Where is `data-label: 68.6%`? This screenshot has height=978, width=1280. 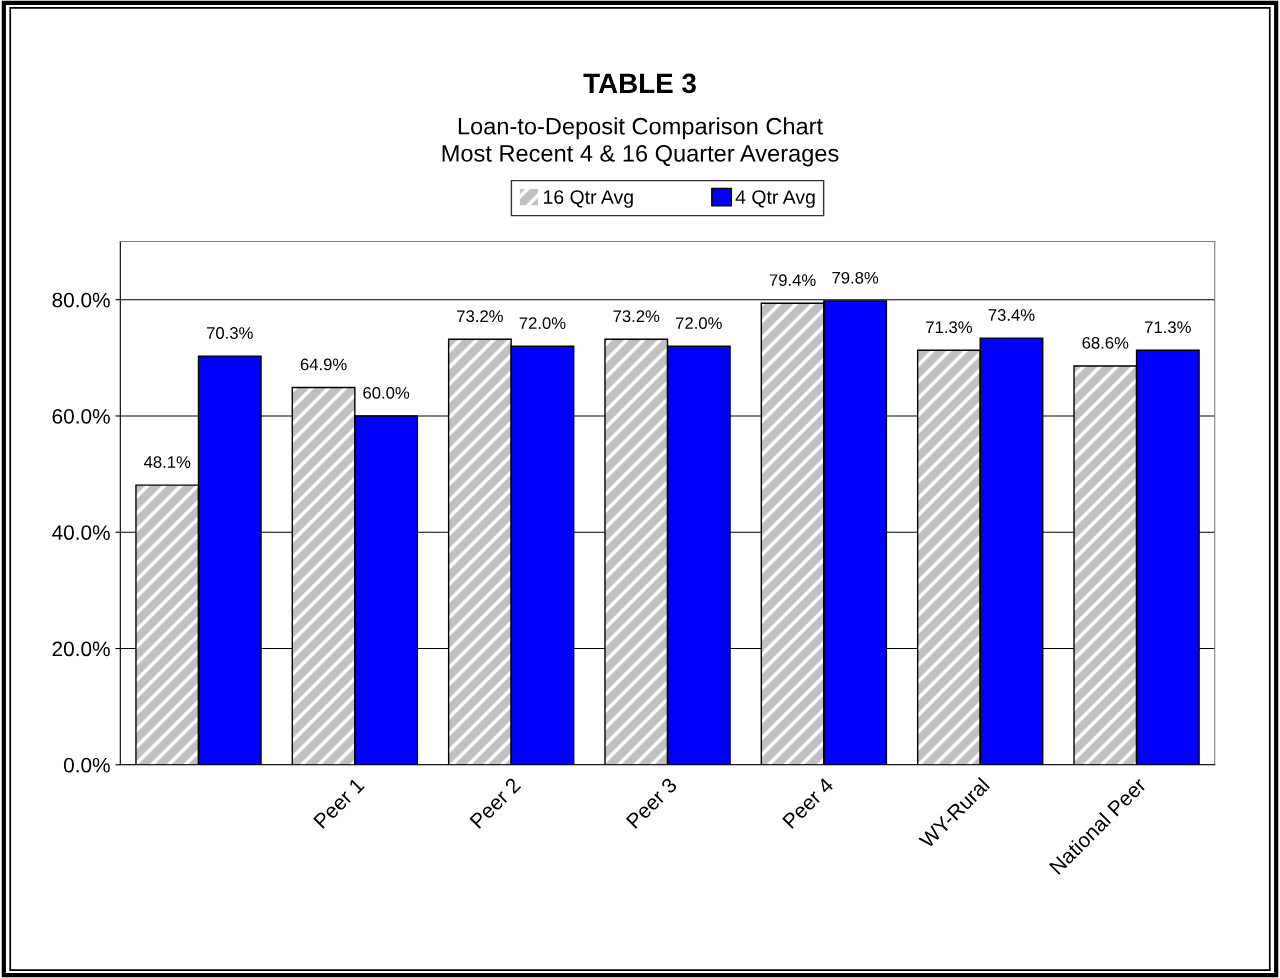
data-label: 68.6% is located at coordinates (1105, 342).